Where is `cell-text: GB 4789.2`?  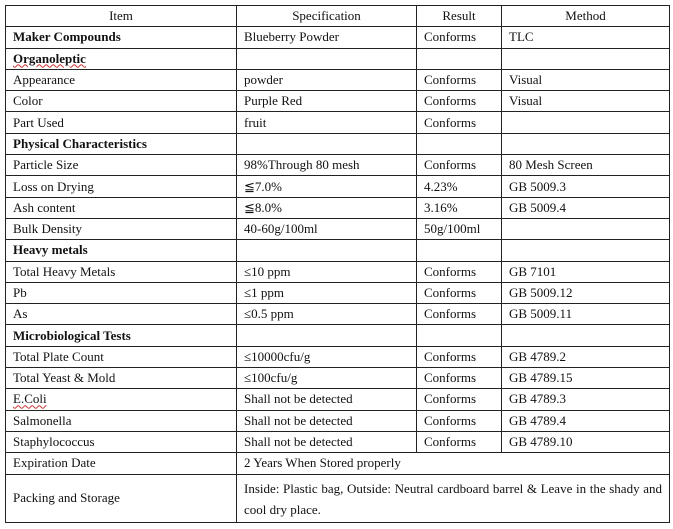 cell-text: GB 4789.2 is located at coordinates (538, 356).